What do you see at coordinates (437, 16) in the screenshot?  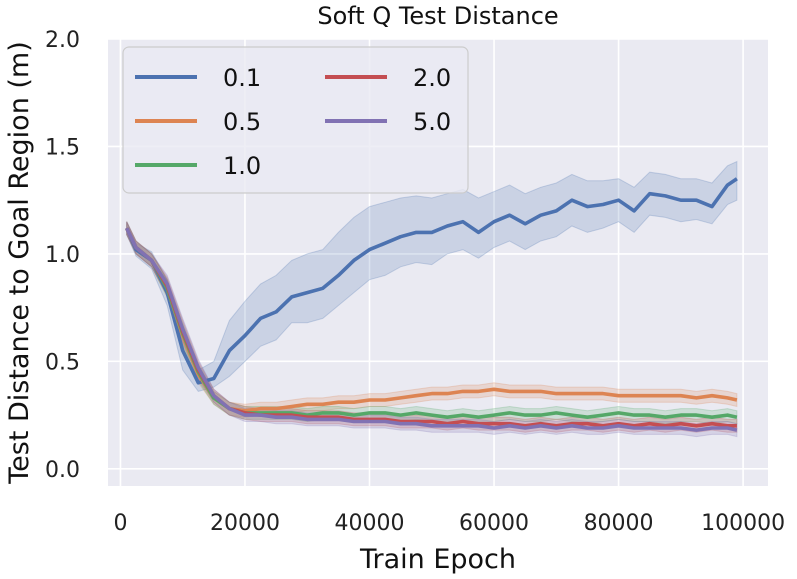 I see `chart-title: Soft Q Test Distance` at bounding box center [437, 16].